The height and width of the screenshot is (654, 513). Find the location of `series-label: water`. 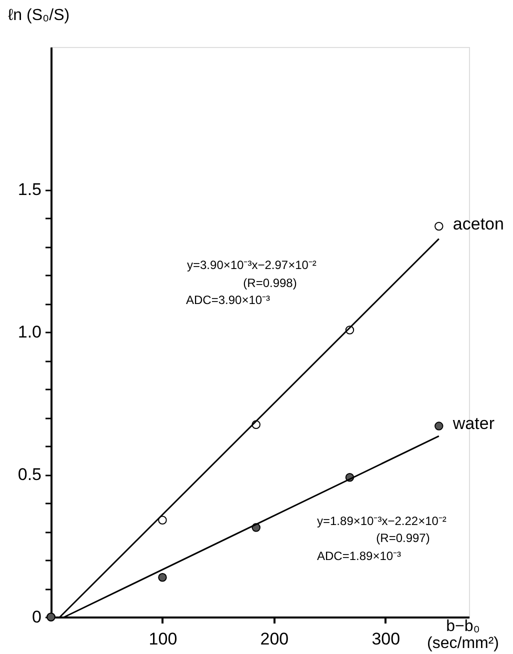

series-label: water is located at coordinates (473, 424).